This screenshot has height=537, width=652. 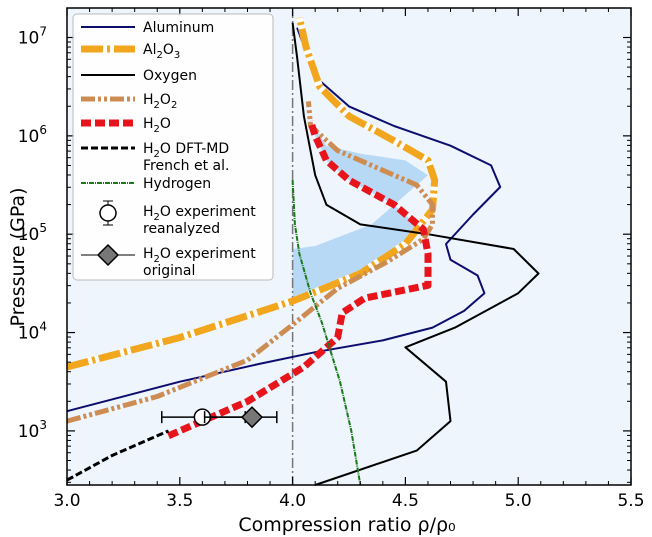 What do you see at coordinates (199, 255) in the screenshot?
I see `legend-label-exp_orig: H2O experiment` at bounding box center [199, 255].